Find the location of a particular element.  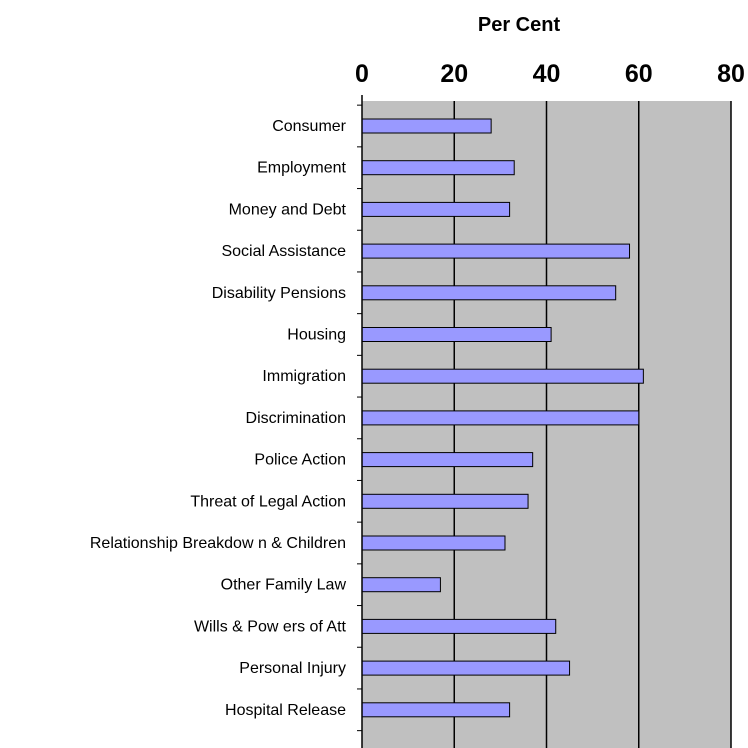

category-label: Employment is located at coordinates (301, 168).